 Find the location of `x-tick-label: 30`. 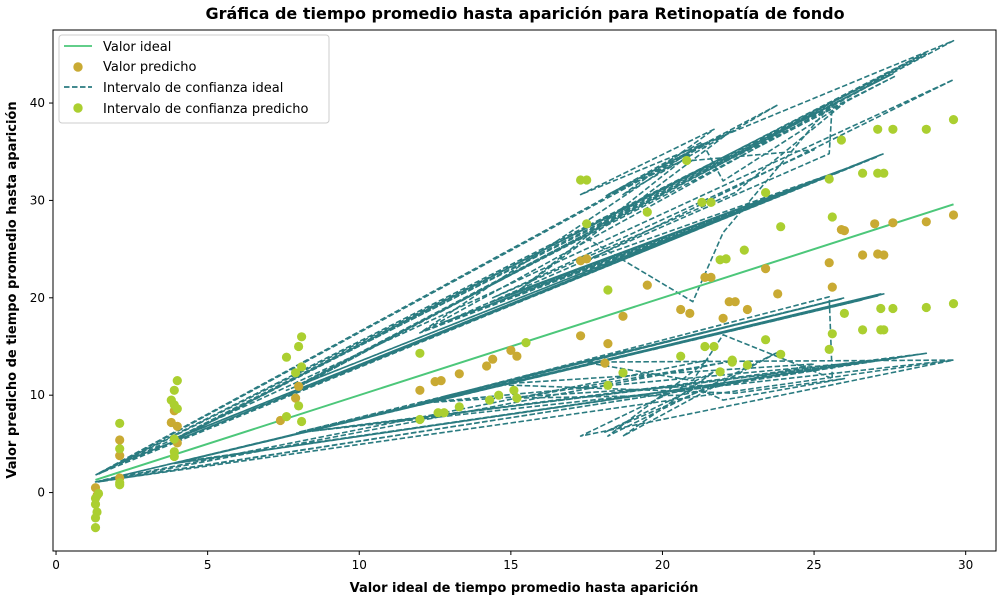

x-tick-label: 30 is located at coordinates (965, 565).